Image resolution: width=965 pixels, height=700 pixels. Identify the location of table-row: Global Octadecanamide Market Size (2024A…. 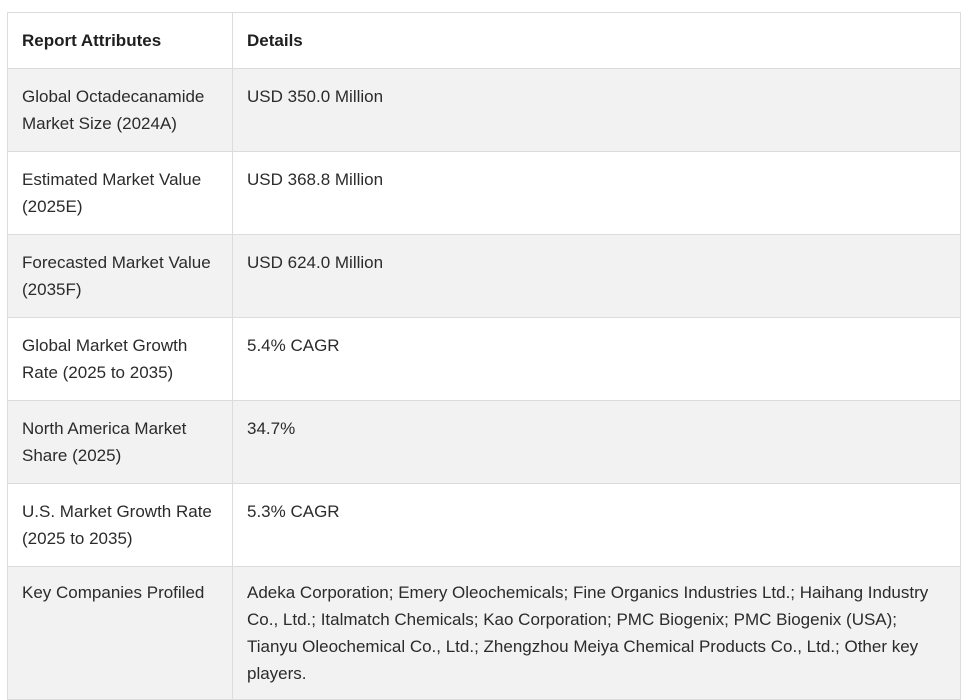
(484, 110).